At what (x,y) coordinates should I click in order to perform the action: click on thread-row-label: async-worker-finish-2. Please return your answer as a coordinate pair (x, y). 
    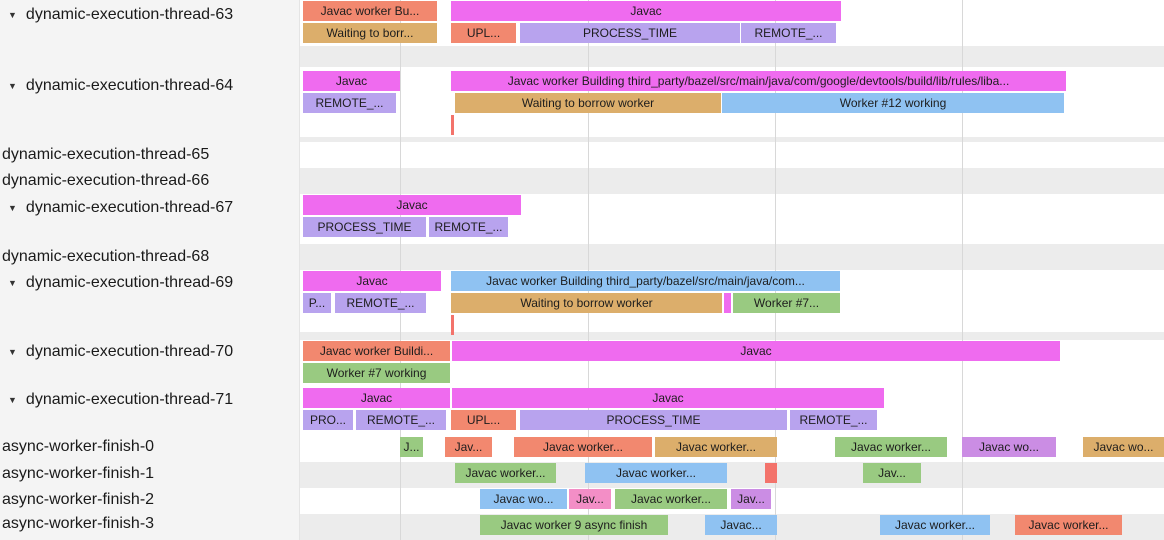
    Looking at the image, I should click on (77, 500).